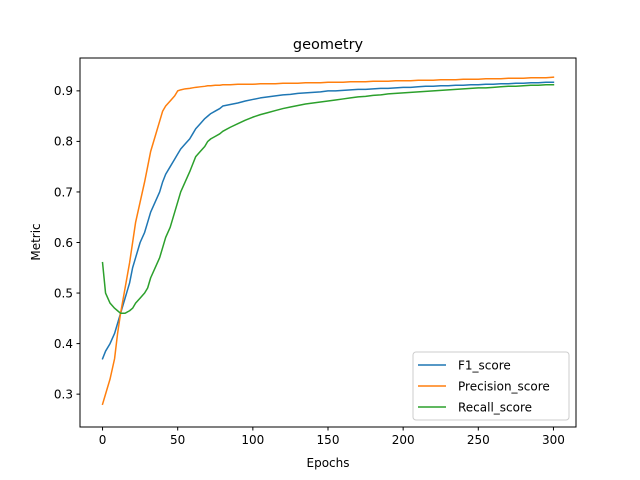 The image size is (640, 480). I want to click on y-tick-label: 0.8, so click(63, 142).